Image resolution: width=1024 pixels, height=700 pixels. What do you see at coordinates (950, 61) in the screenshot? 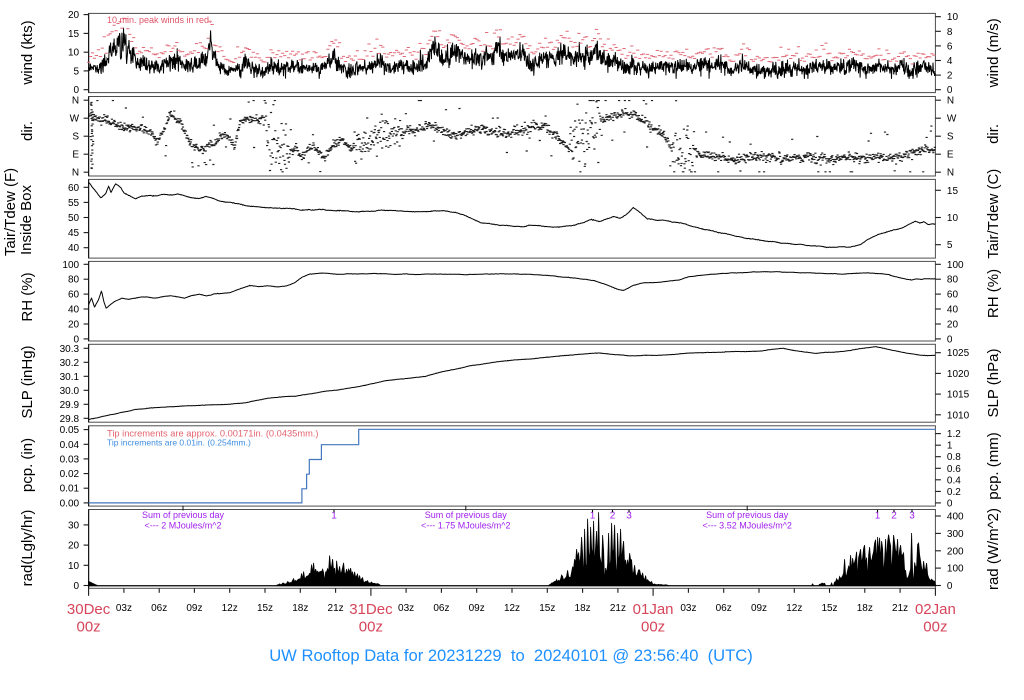
I see `svg-text: 4` at bounding box center [950, 61].